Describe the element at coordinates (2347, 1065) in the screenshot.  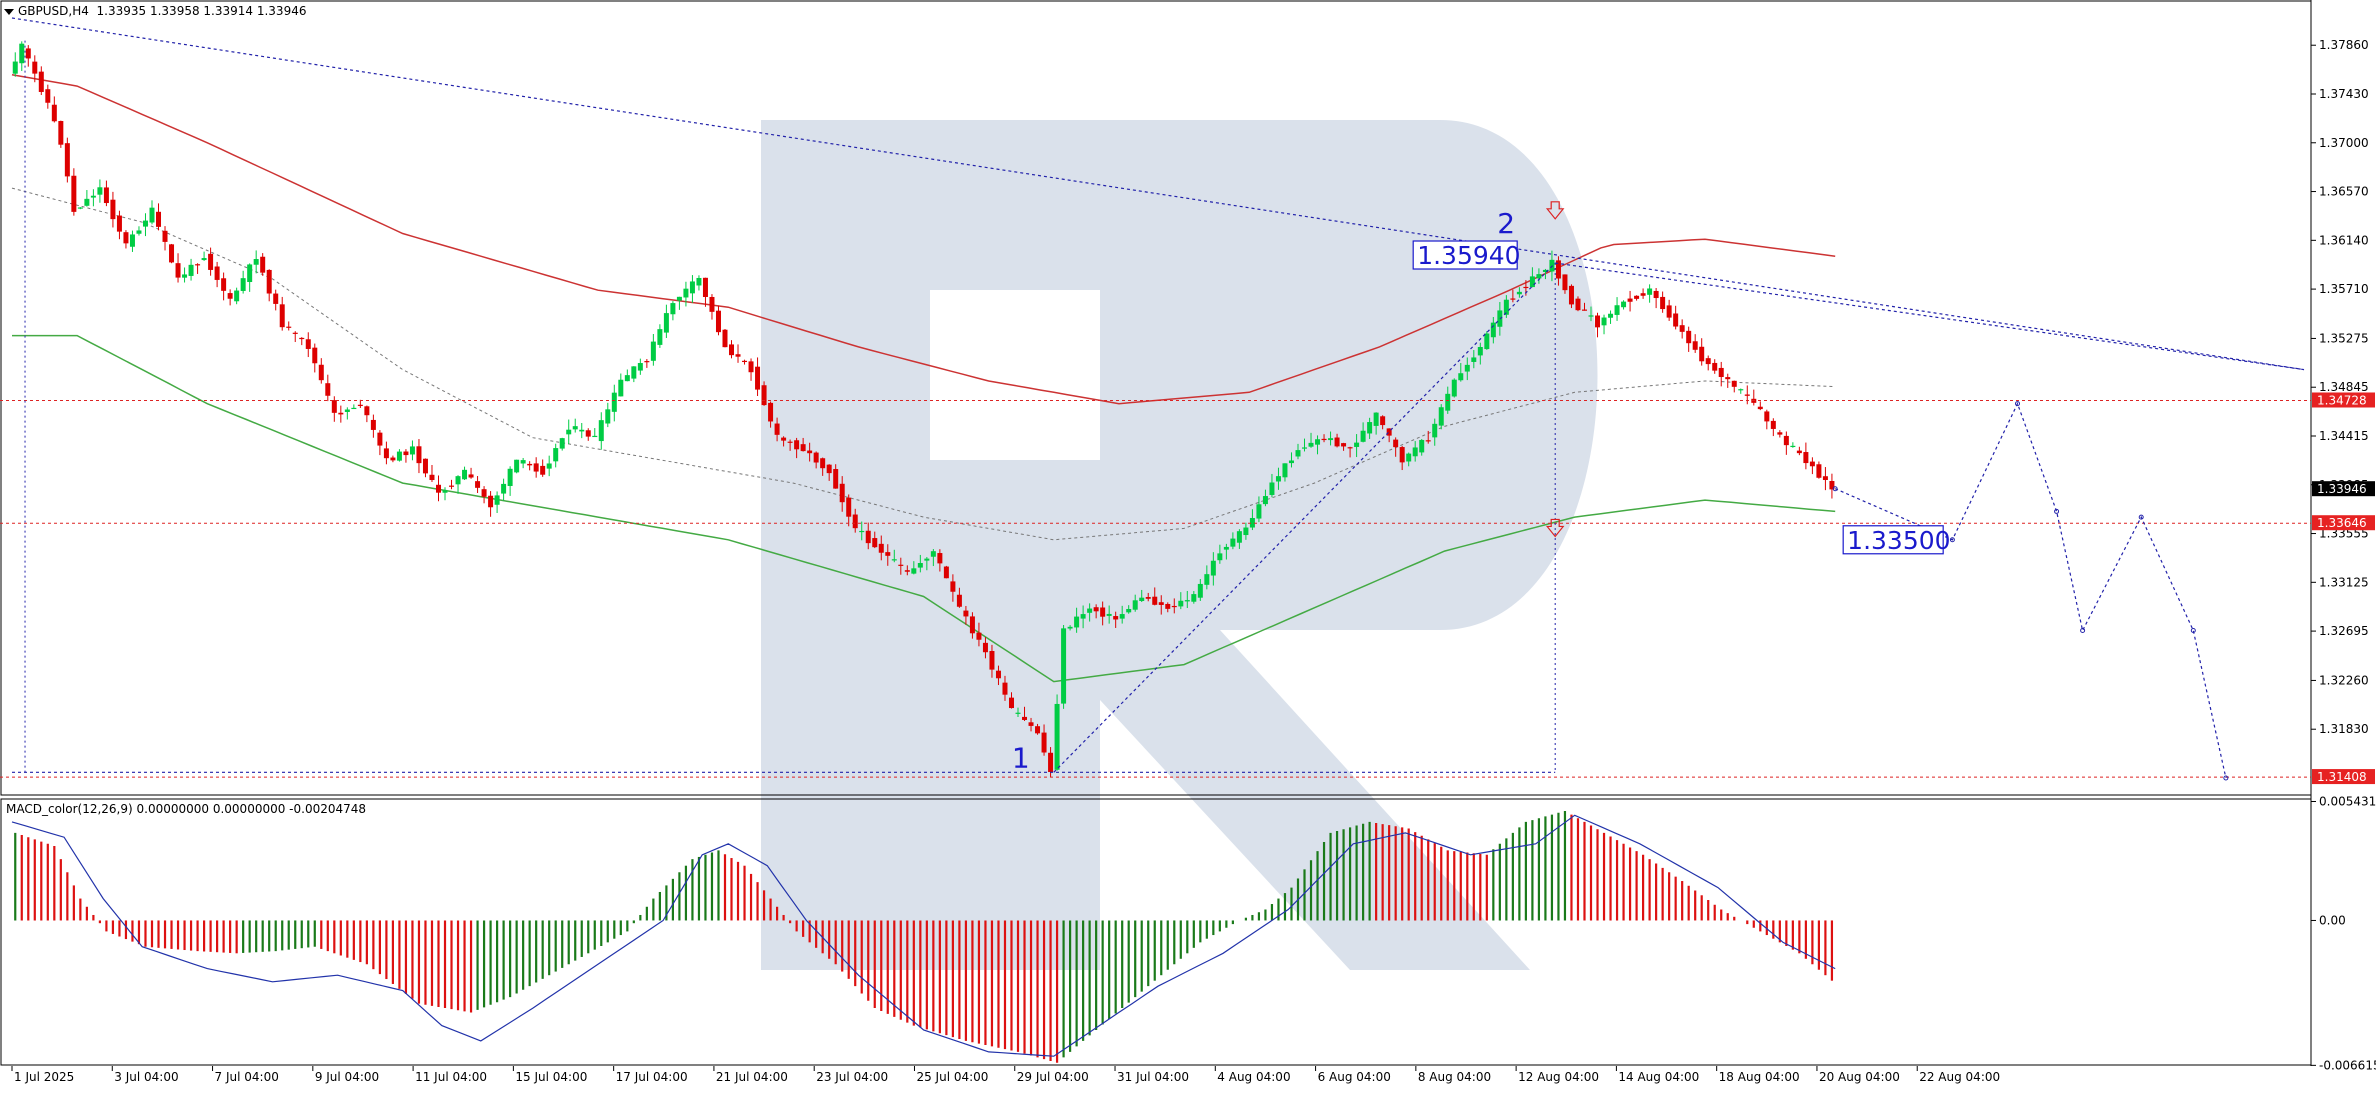
I see `macd-tick-label: -0.0066158` at that location.